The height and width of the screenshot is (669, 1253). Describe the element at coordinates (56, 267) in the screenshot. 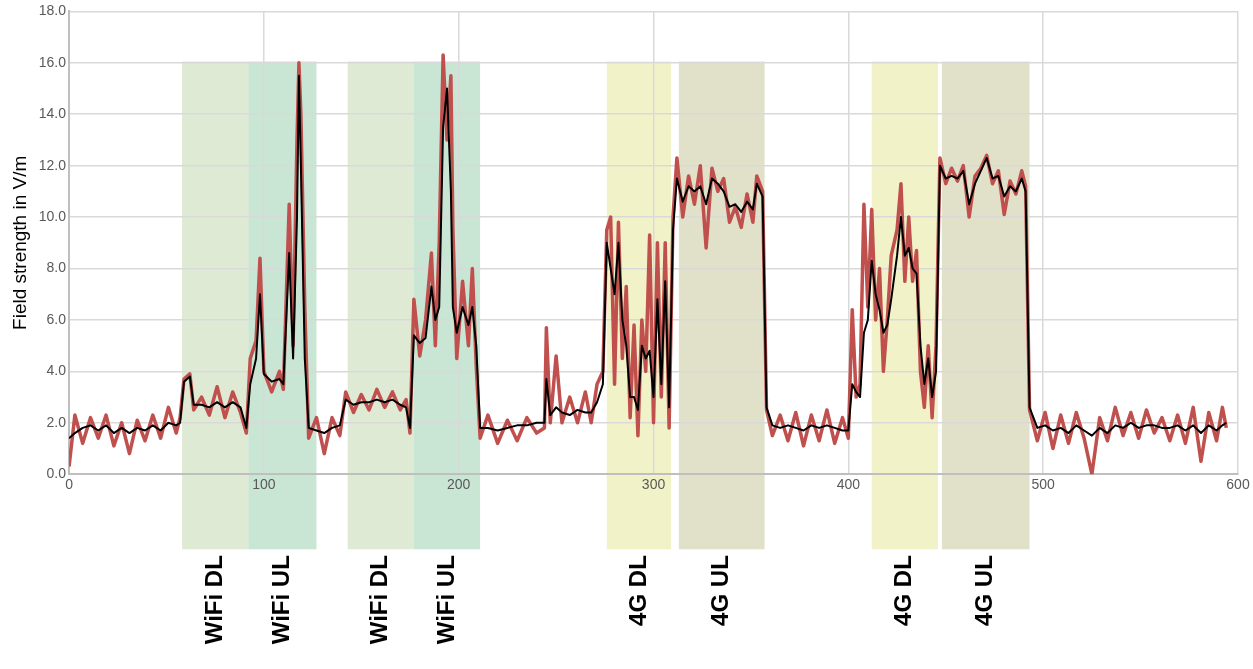

I see `y-tick-label: 8.0` at that location.